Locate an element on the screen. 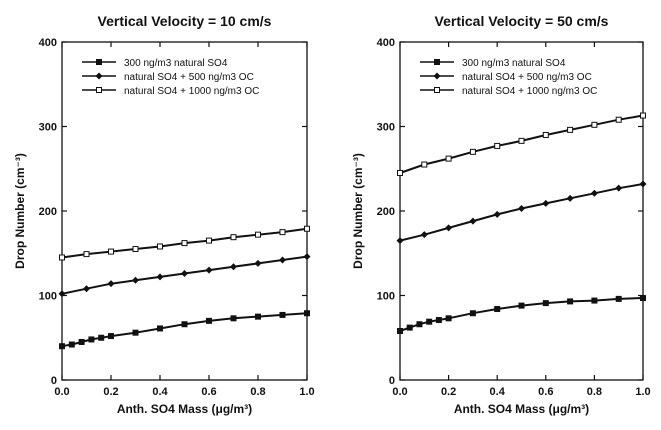  y-tick-label: 100 is located at coordinates (386, 297).